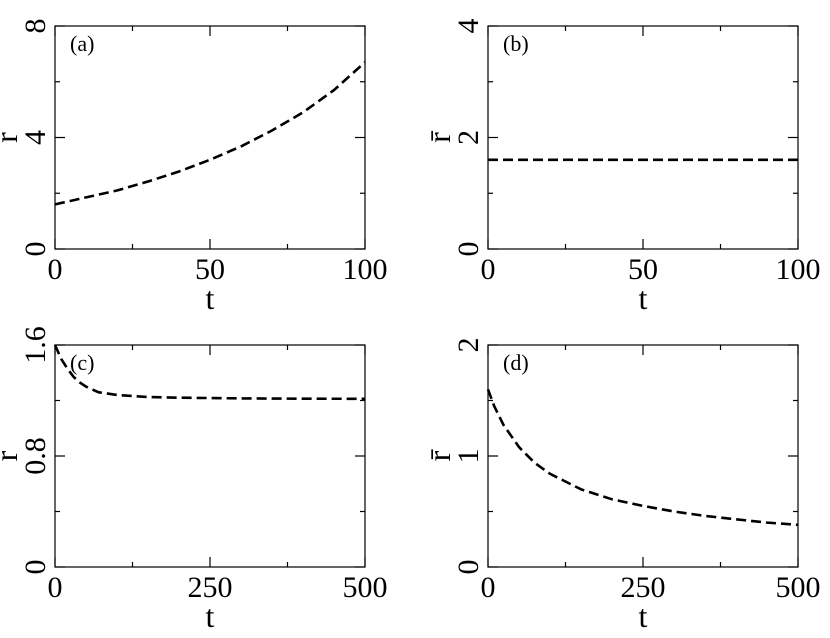  Describe the element at coordinates (516, 43) in the screenshot. I see `panel-label: (b)` at that location.